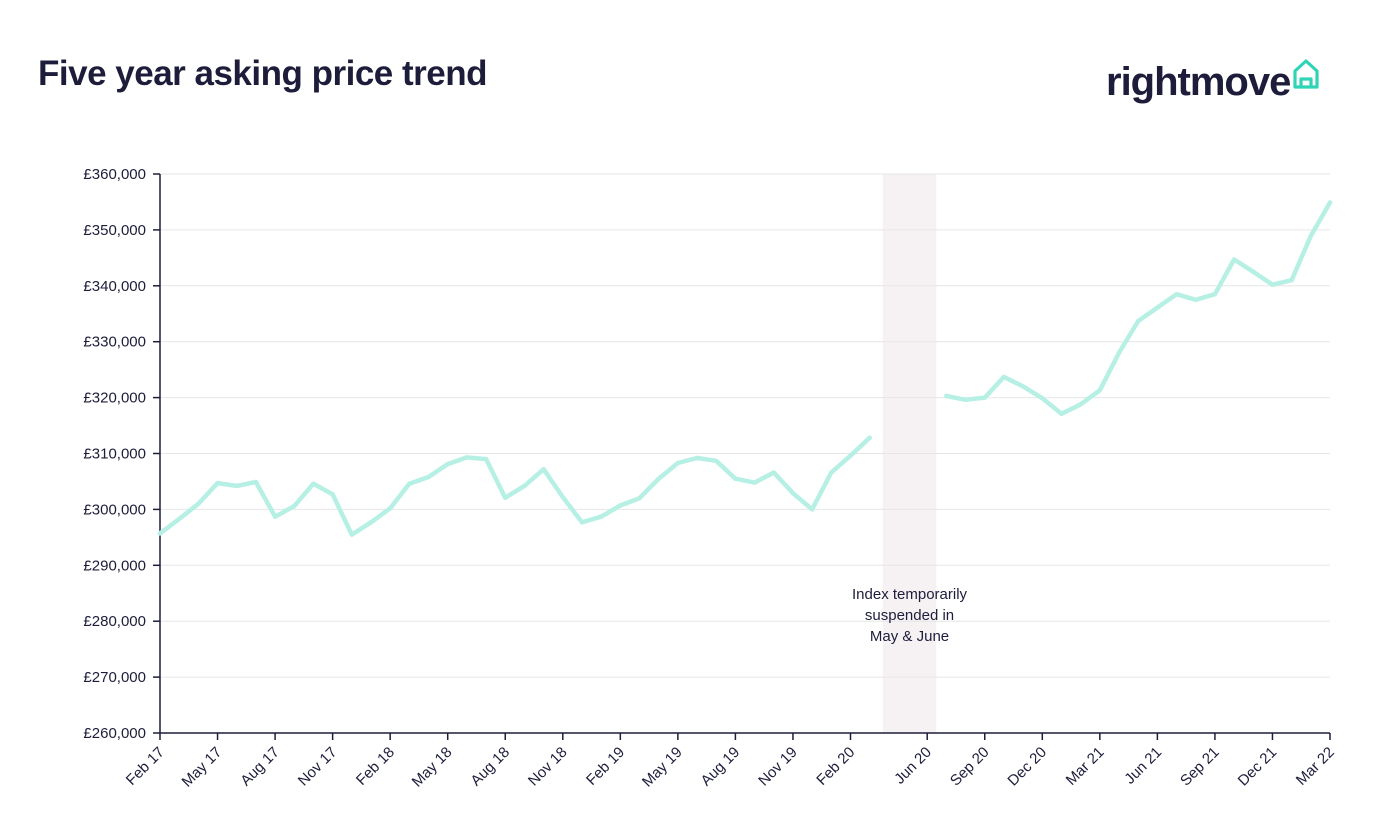  I want to click on y-tick-label: £300,000, so click(114, 509).